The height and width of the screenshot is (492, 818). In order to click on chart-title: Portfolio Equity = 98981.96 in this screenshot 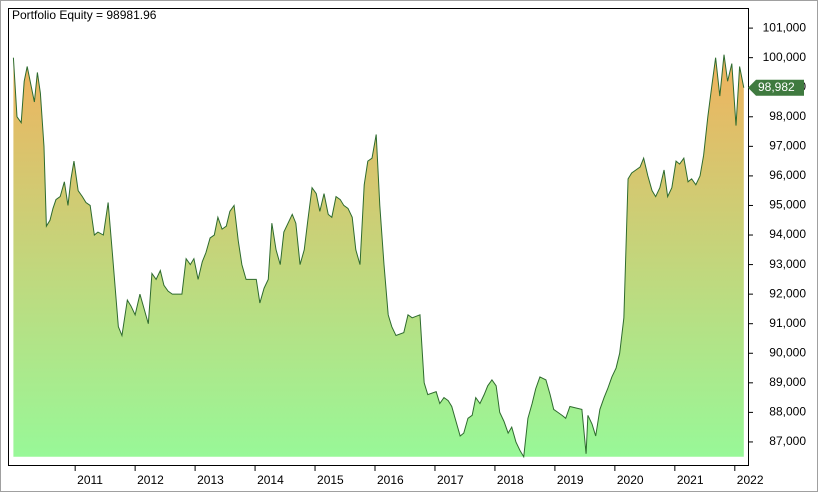, I will do `click(84, 15)`.